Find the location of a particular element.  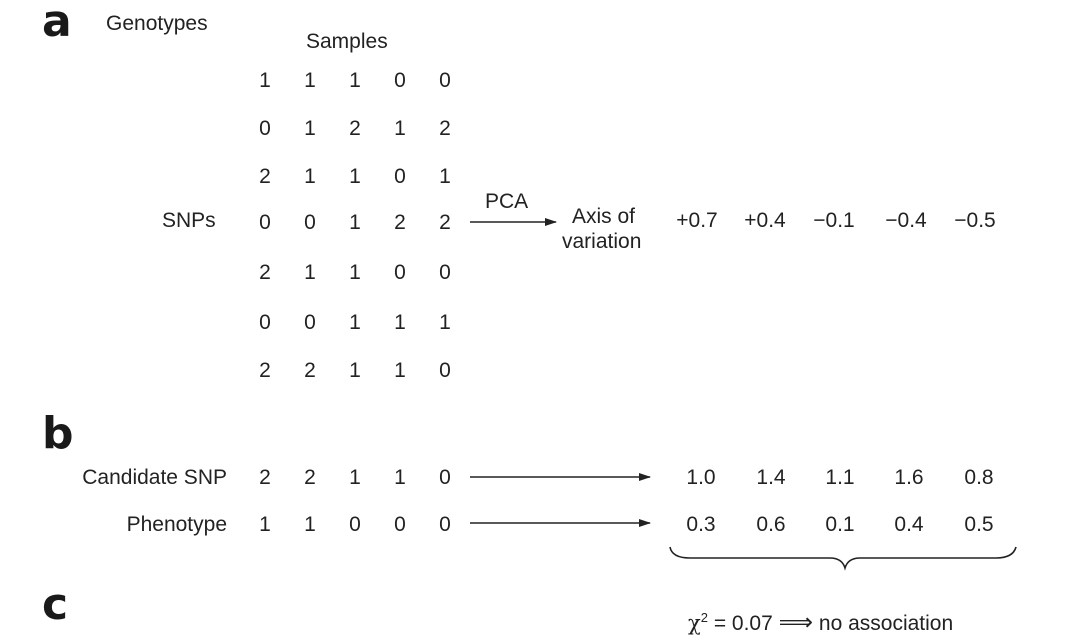

conclusion-text: no association is located at coordinates (886, 623).